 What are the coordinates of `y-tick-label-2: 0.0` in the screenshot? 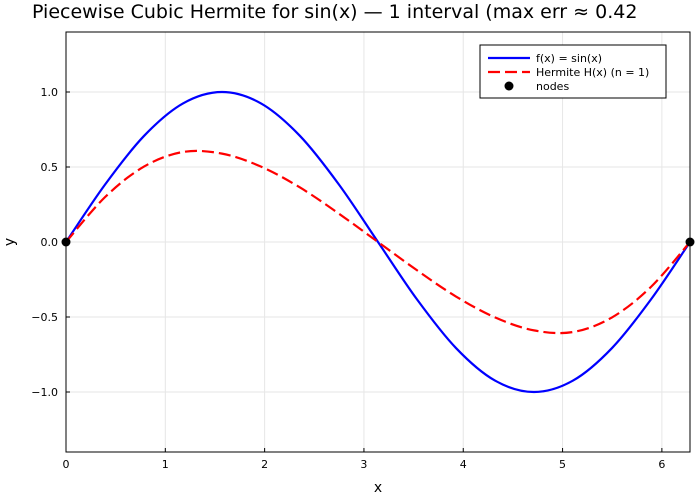 It's located at (50, 242).